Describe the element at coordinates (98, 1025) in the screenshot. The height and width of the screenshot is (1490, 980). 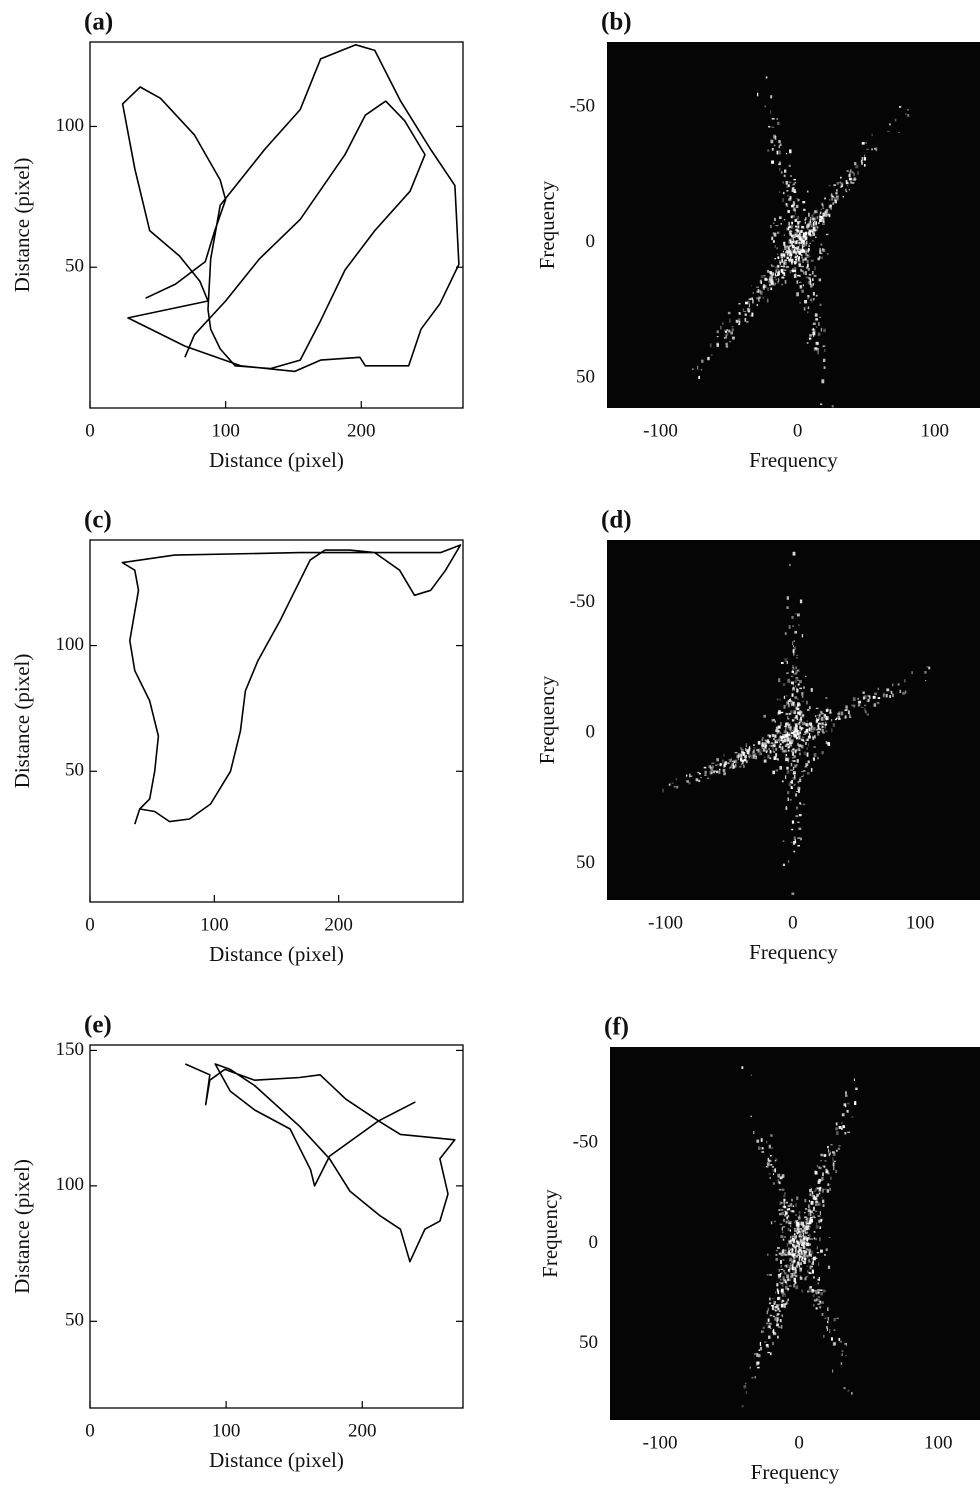
I see `panel-label: (e)` at that location.